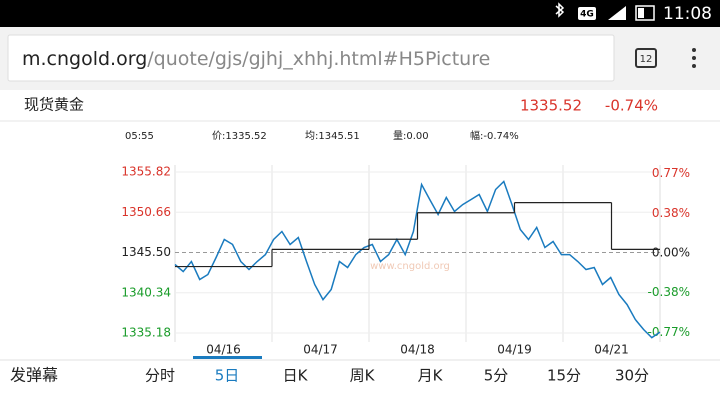 This screenshot has height=405, width=720. I want to click on y2-tick-label: 0.38%, so click(671, 213).